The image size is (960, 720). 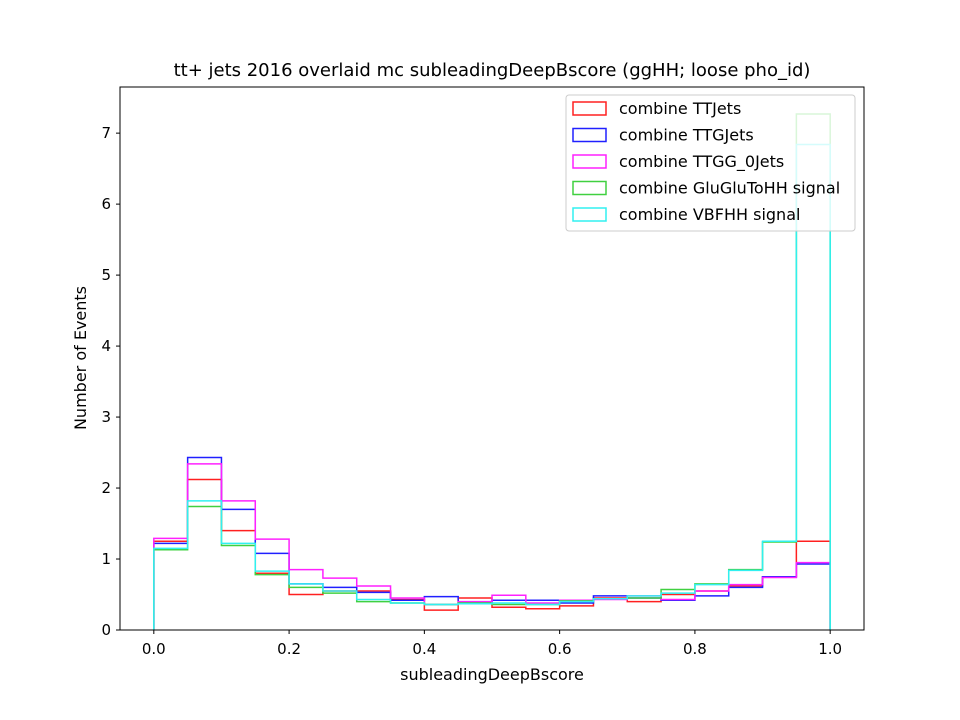 What do you see at coordinates (424, 649) in the screenshot?
I see `x-tick-label: 0.4` at bounding box center [424, 649].